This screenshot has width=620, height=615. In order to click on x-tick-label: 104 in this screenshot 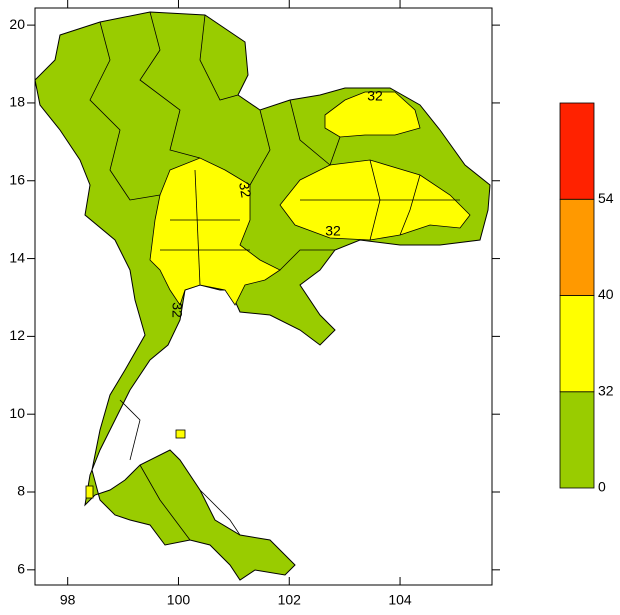, I will do `click(400, 600)`.